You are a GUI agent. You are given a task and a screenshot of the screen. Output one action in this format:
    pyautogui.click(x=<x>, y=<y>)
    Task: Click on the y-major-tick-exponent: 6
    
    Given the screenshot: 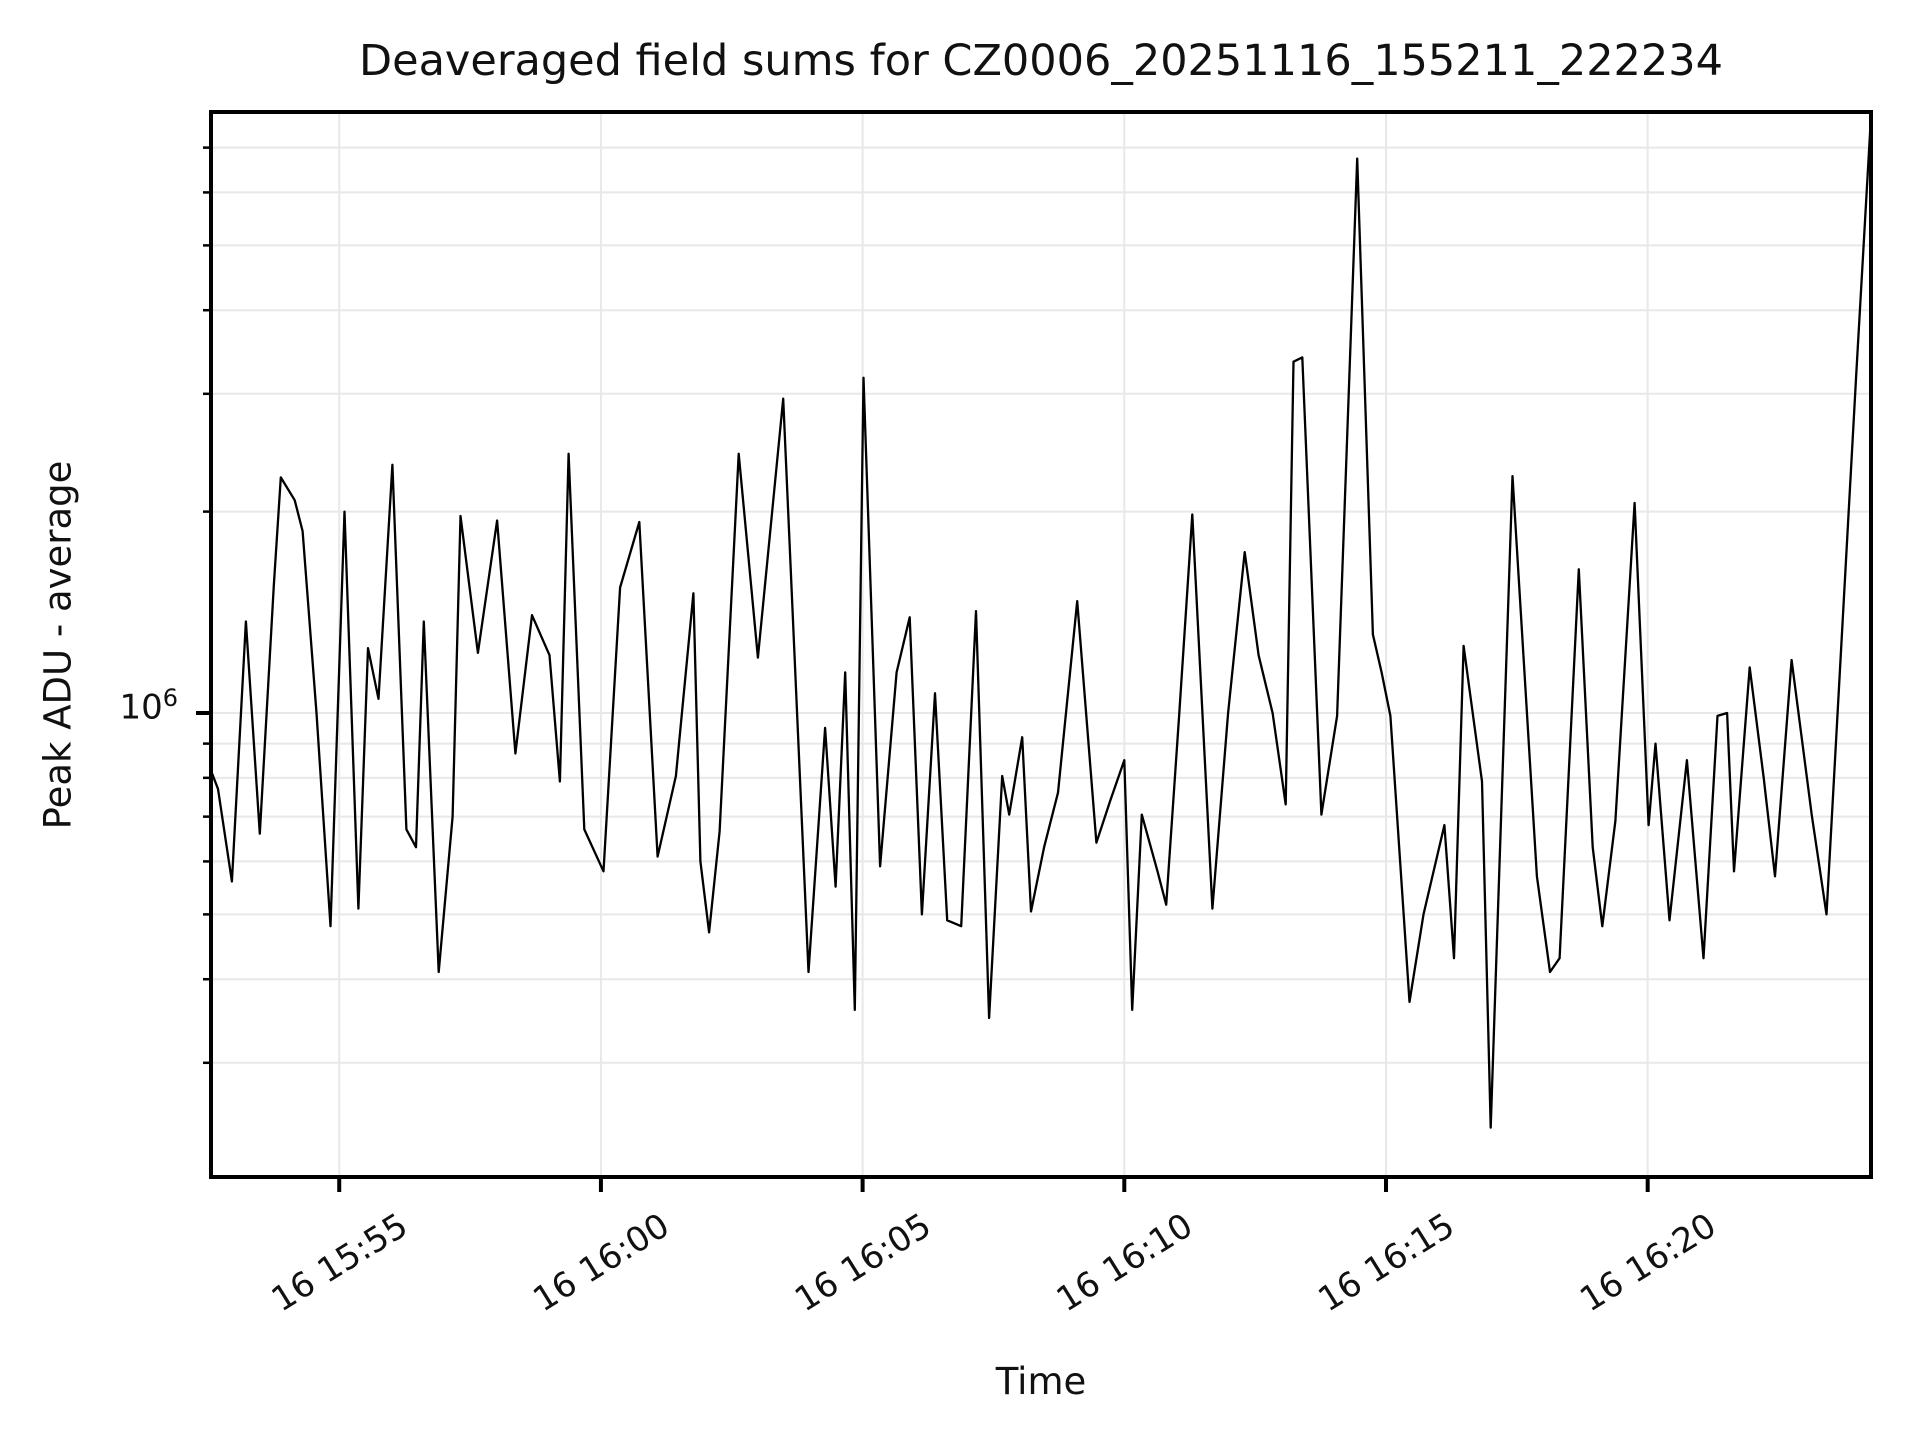 What is the action you would take?
    pyautogui.click(x=170, y=698)
    